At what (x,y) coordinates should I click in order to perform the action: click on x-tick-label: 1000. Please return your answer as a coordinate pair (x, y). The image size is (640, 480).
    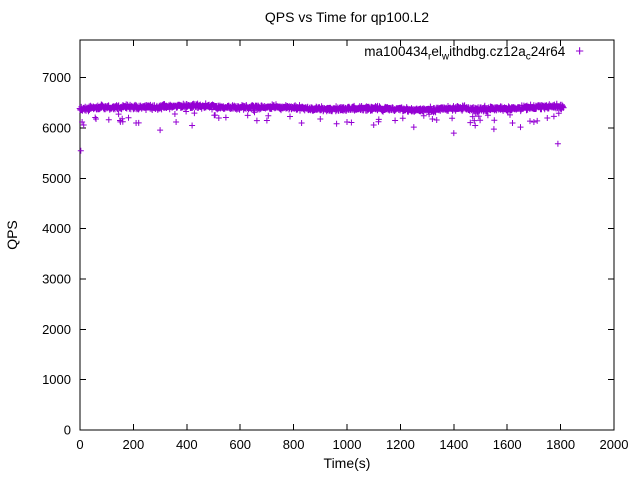
    Looking at the image, I should click on (347, 444).